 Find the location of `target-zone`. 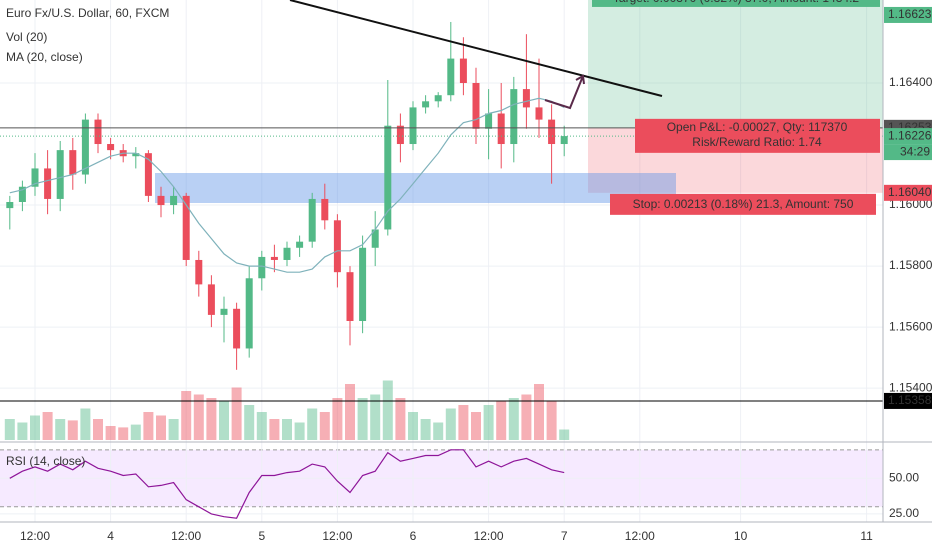

target-zone is located at coordinates (735, 64).